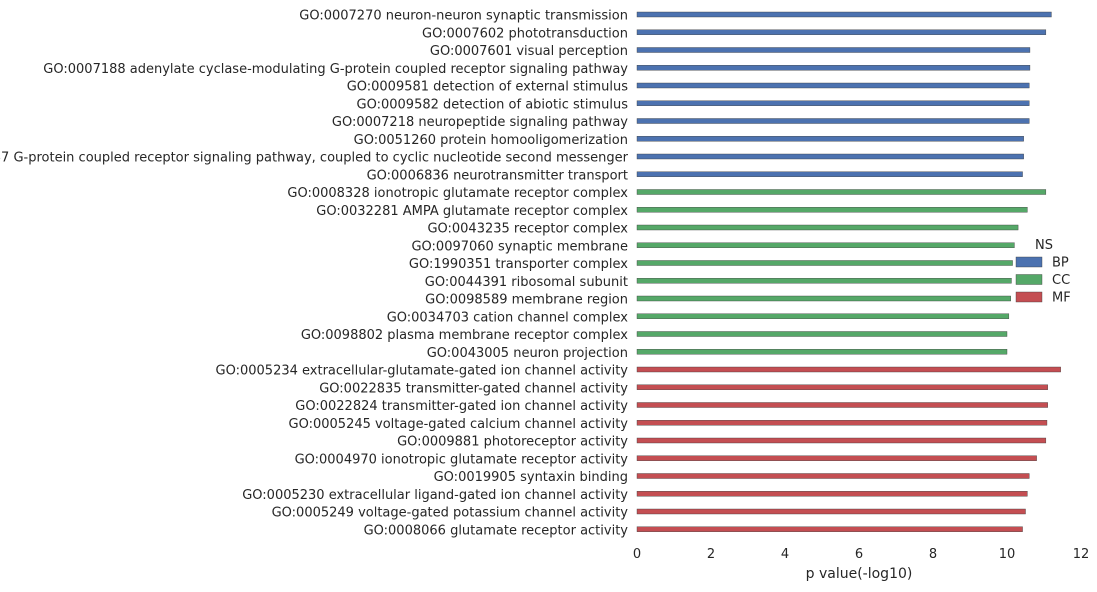 The height and width of the screenshot is (592, 1097). I want to click on category-label: GO:0043235 receptor complex, so click(527, 229).